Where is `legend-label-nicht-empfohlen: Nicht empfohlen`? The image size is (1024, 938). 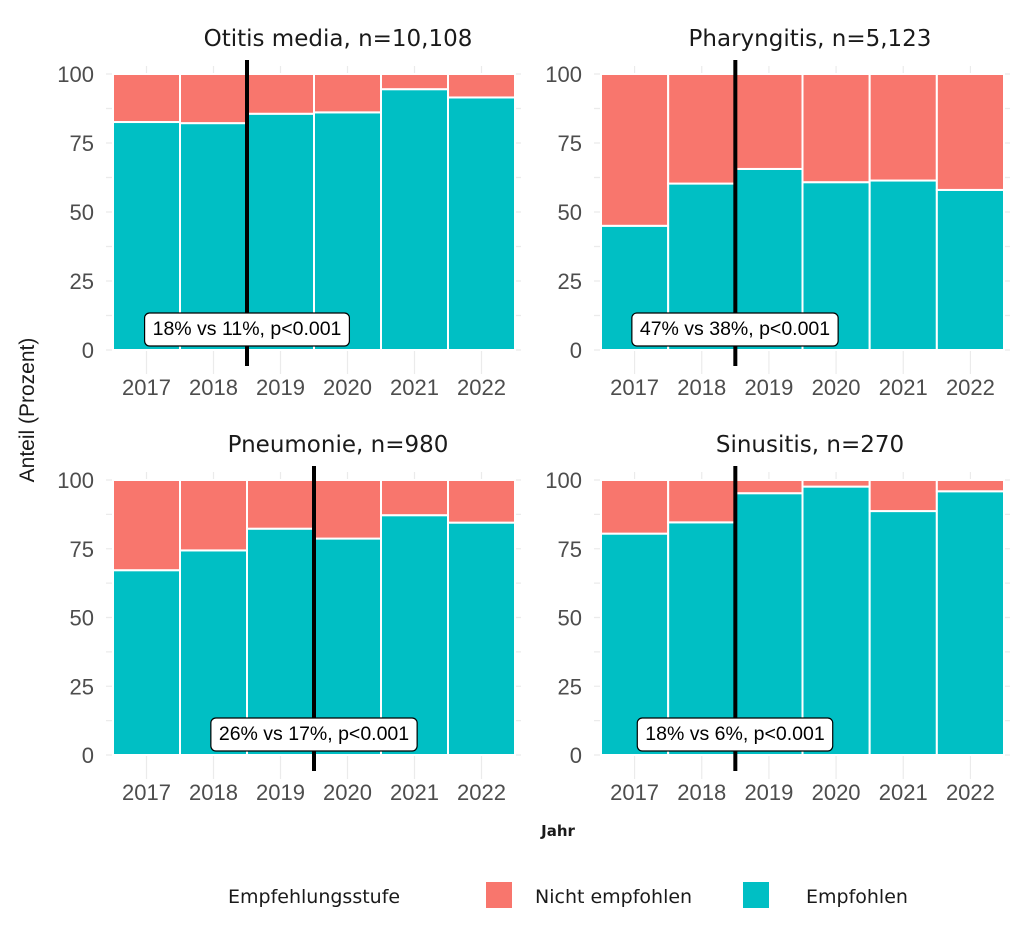 legend-label-nicht-empfohlen: Nicht empfohlen is located at coordinates (613, 897).